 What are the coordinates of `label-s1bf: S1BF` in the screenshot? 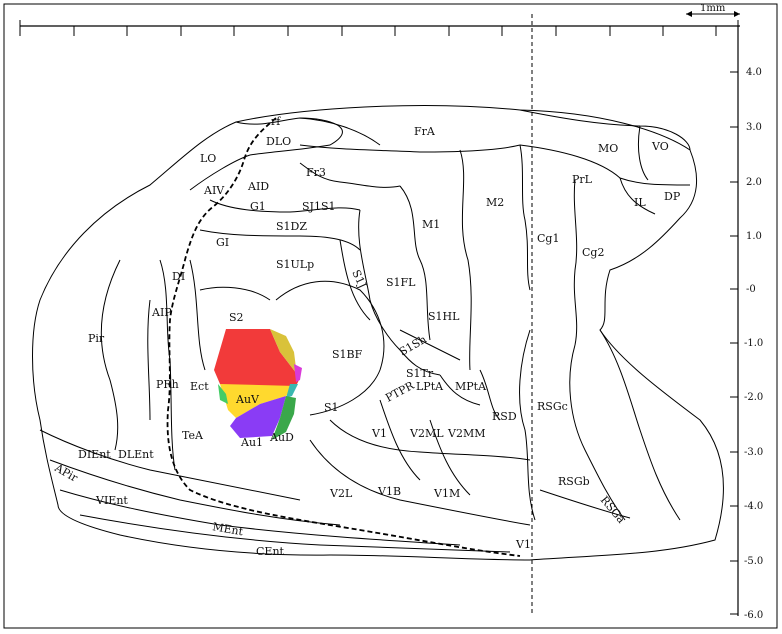 It's located at (347, 354).